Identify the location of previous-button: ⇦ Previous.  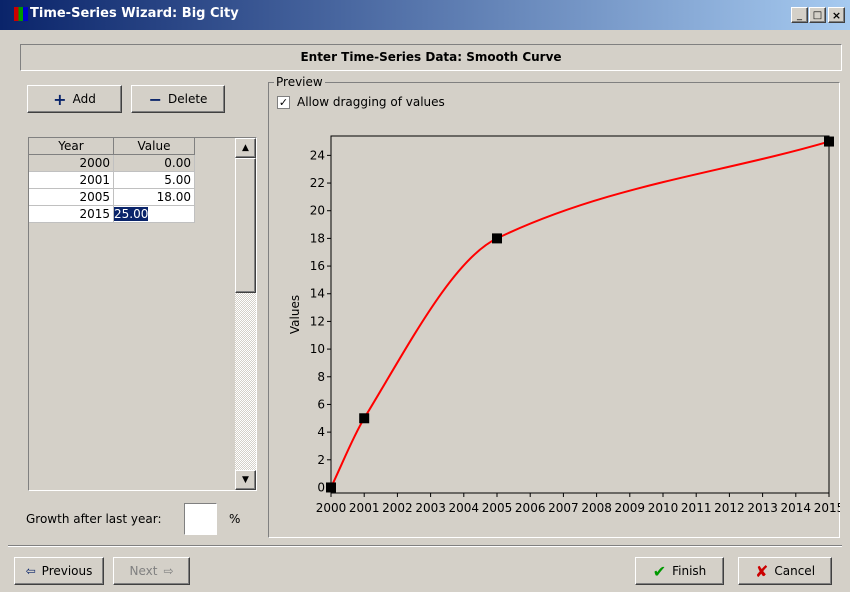
(59, 571).